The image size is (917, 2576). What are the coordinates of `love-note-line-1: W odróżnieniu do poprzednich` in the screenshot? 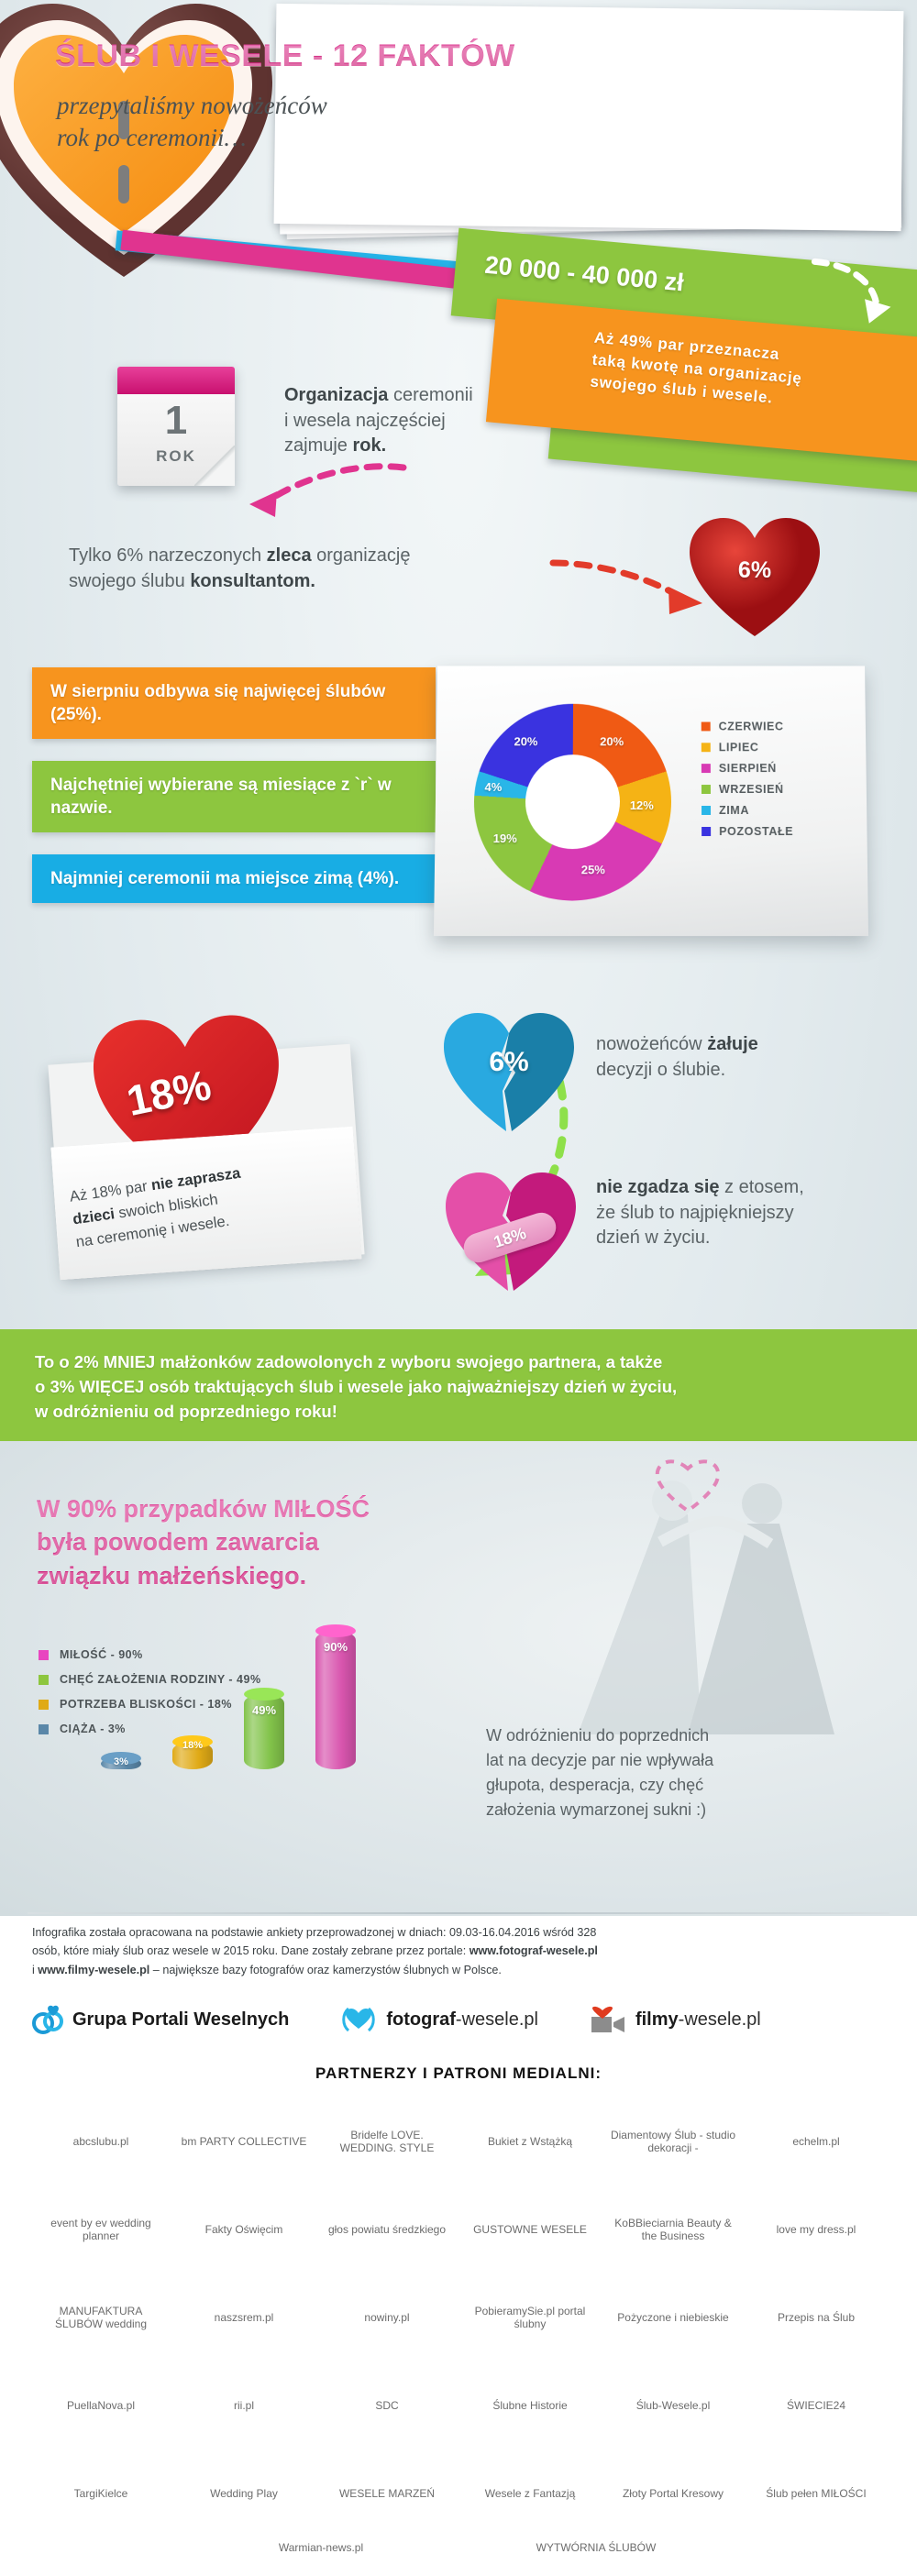 It's located at (598, 1736).